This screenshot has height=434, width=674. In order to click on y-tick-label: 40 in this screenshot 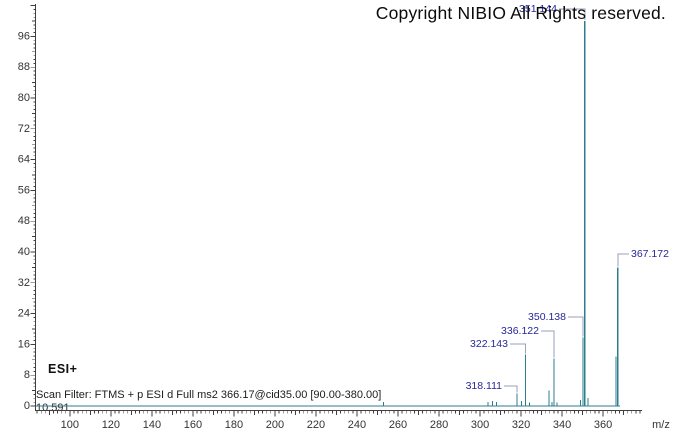, I will do `click(24, 252)`.